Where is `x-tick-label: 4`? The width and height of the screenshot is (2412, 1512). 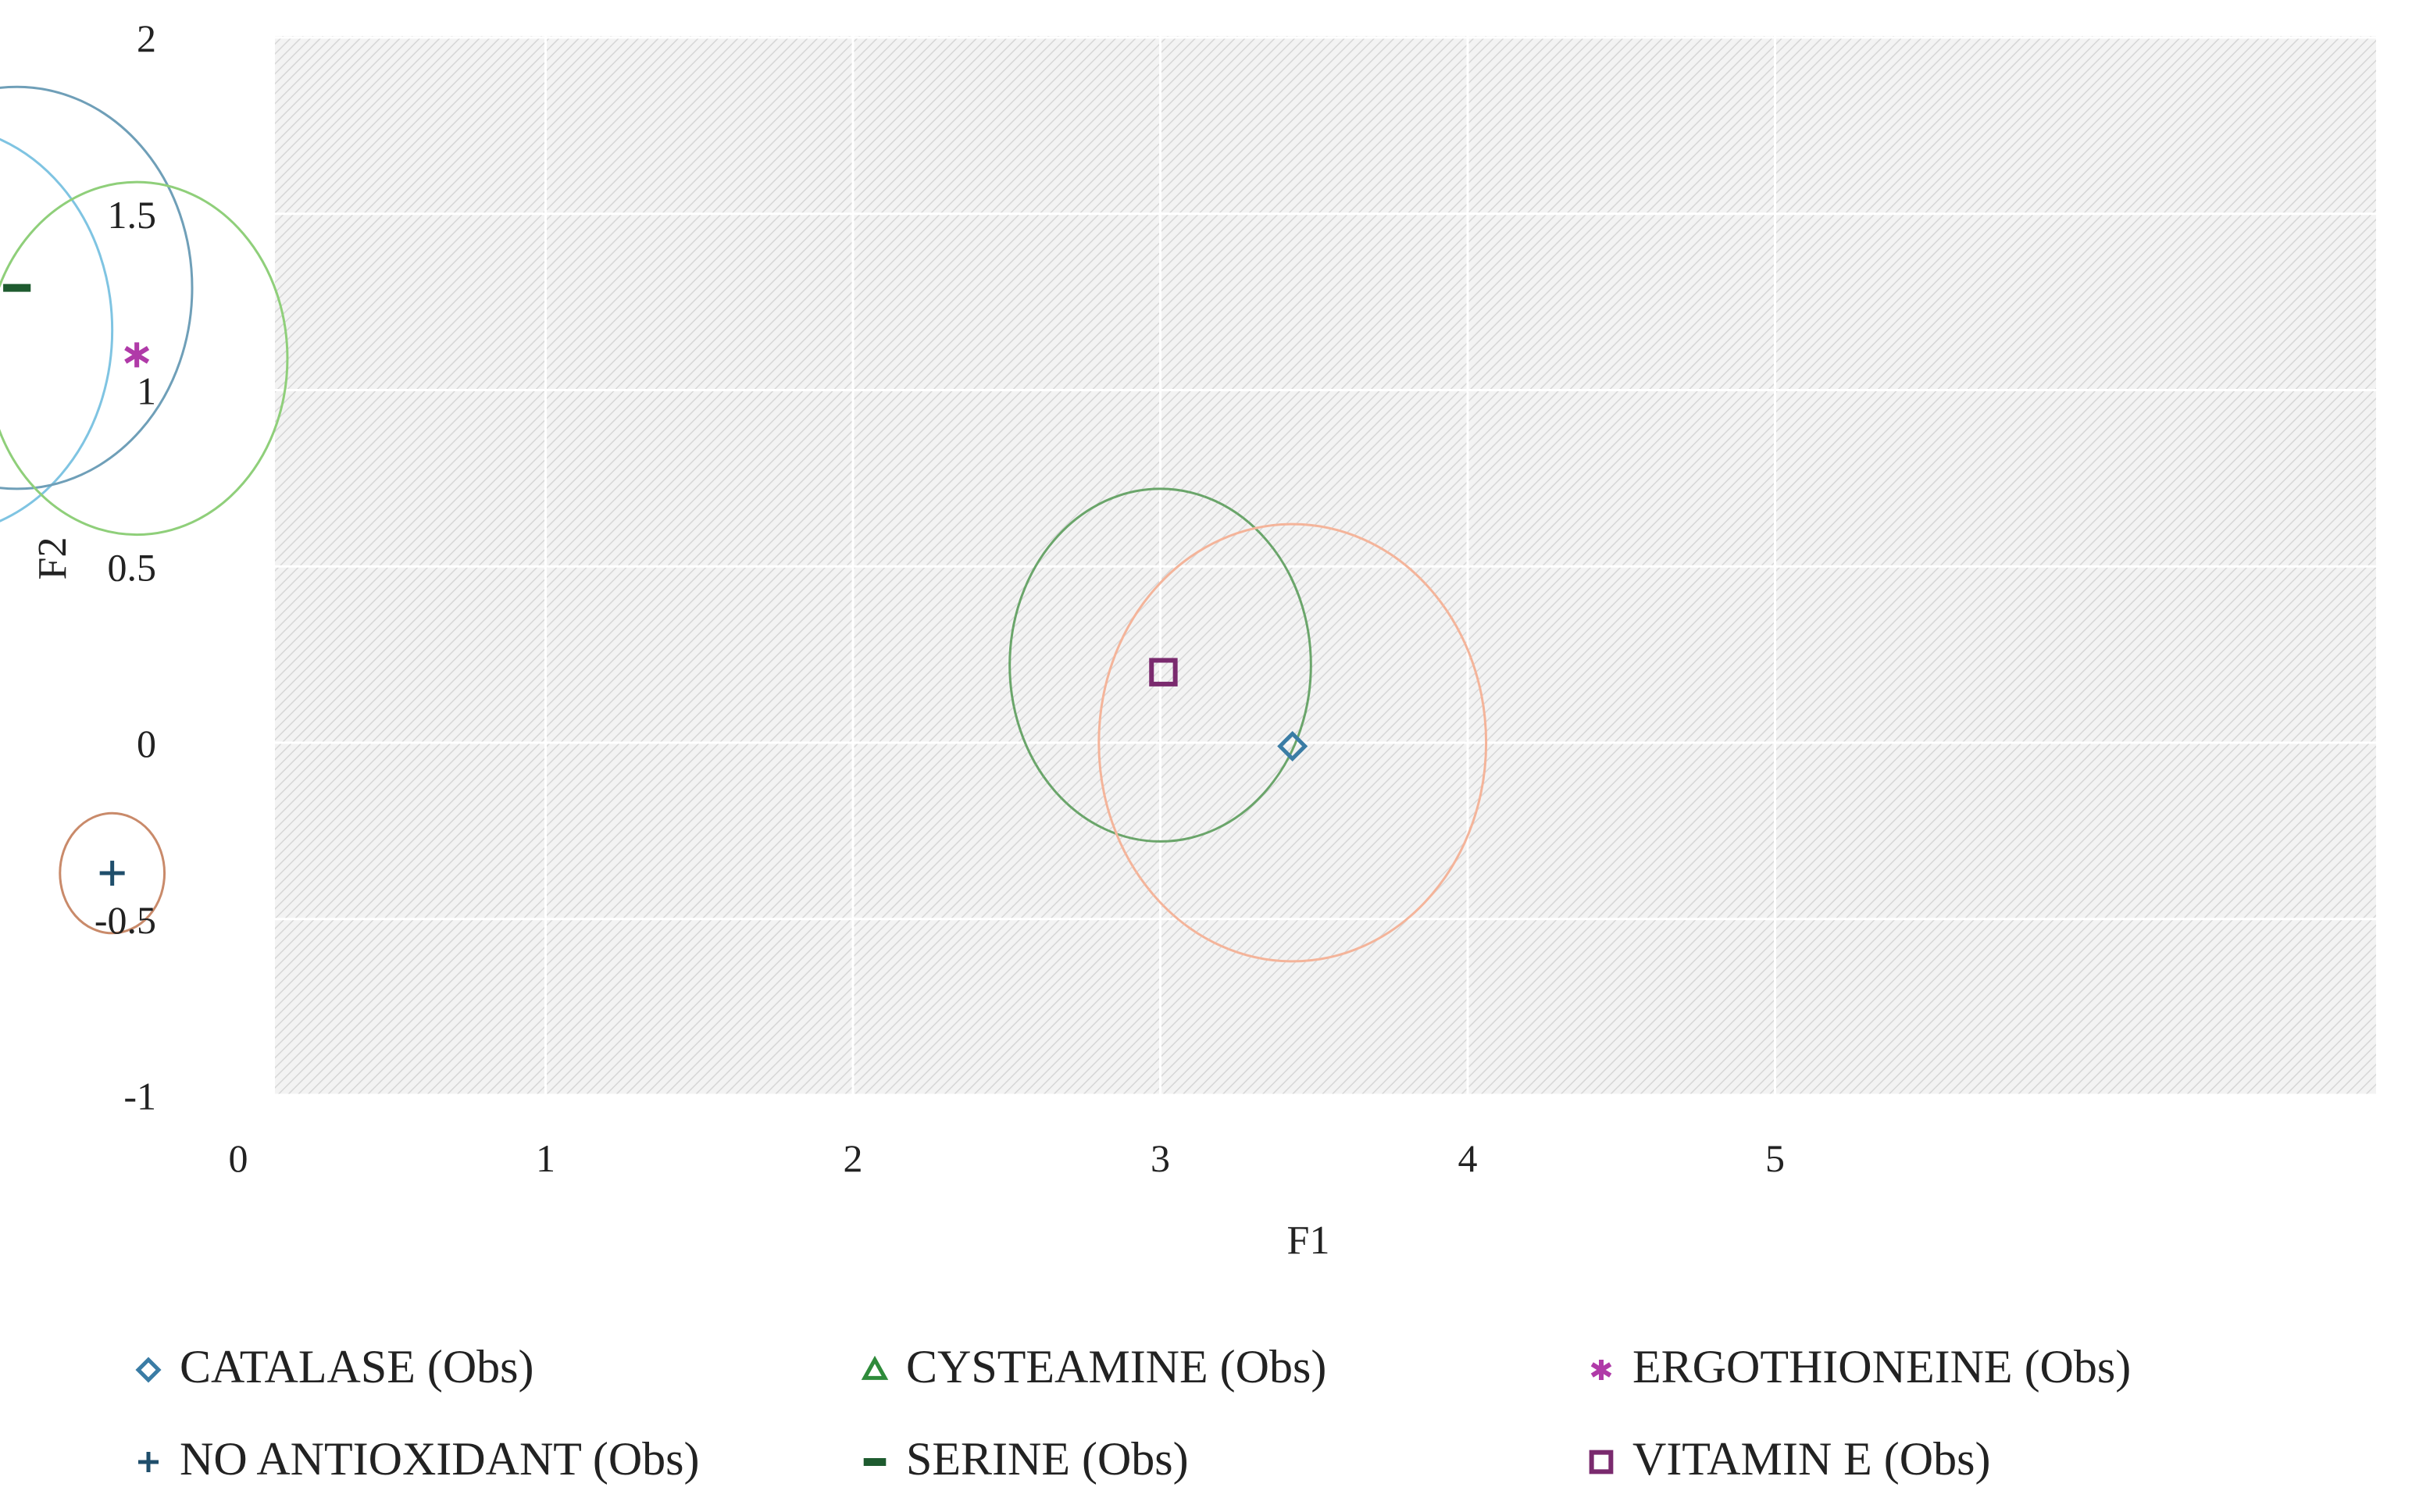 x-tick-label: 4 is located at coordinates (1468, 1158).